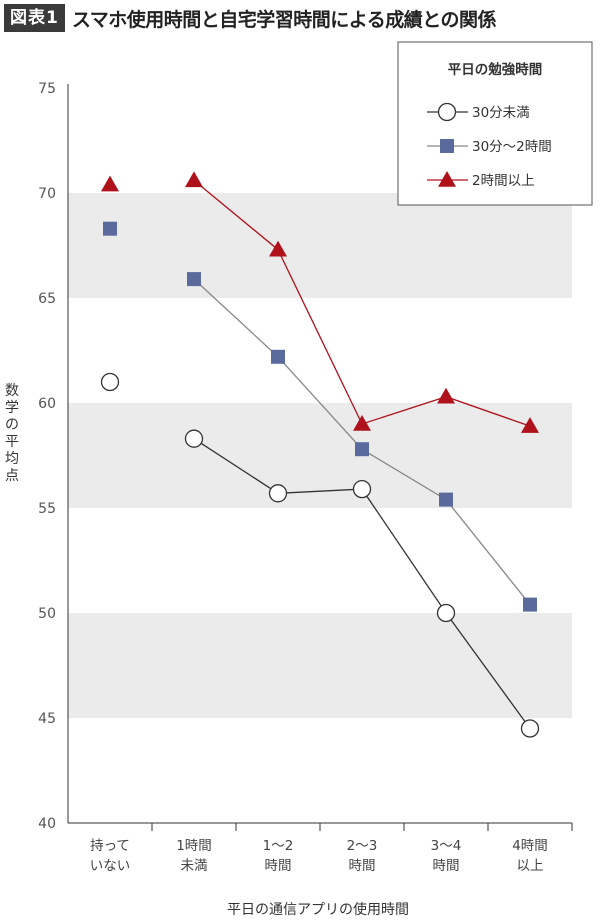 The width and height of the screenshot is (600, 924). Describe the element at coordinates (194, 856) in the screenshot. I see `x-tick-label: 1時間未満` at that location.